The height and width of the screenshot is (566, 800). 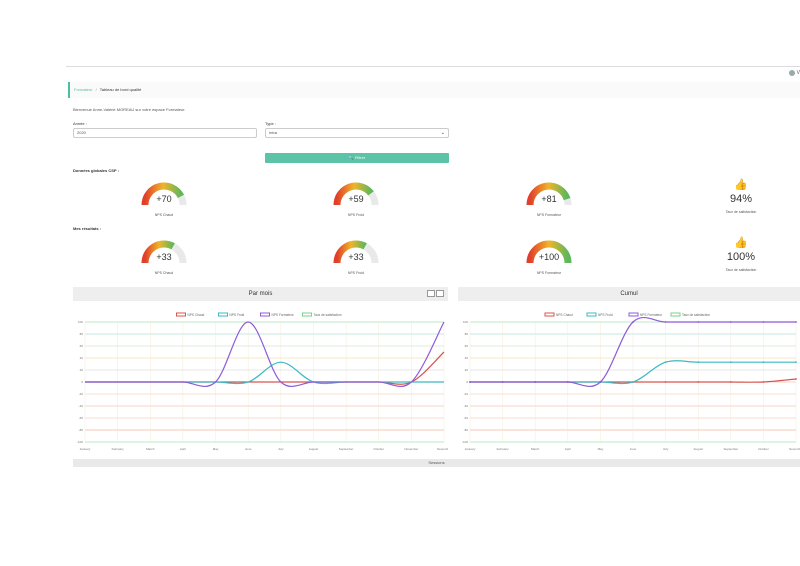 I want to click on thumbs-up-icon: 👍, so click(x=741, y=243).